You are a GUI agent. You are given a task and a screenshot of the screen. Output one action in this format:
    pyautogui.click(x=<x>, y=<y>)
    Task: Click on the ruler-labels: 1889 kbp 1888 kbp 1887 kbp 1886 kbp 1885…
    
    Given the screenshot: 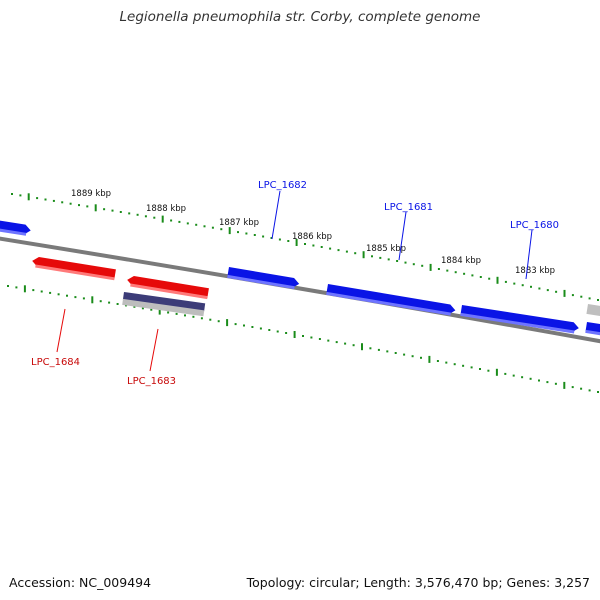 What is the action you would take?
    pyautogui.click(x=313, y=232)
    